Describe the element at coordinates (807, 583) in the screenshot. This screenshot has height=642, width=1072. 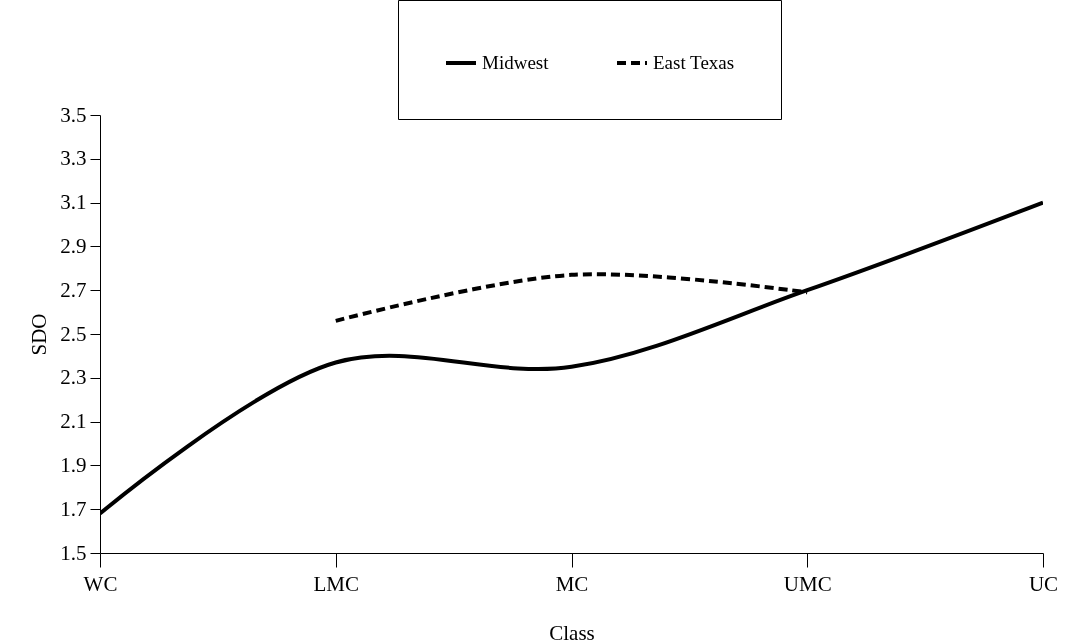
I see `x-tick-label: UMC` at that location.